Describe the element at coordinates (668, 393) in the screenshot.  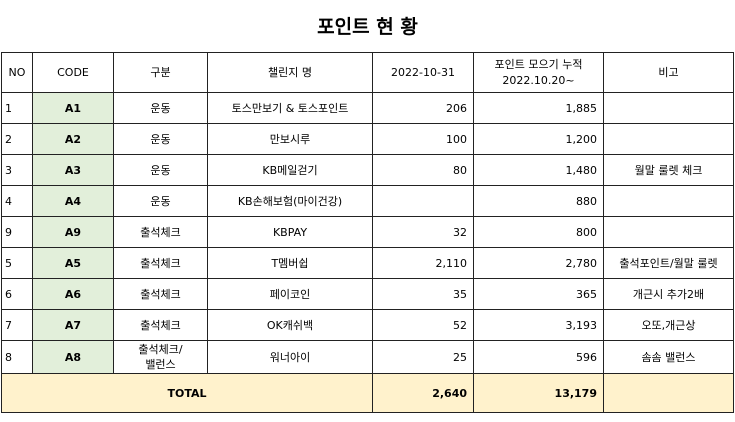
I see `total-note` at that location.